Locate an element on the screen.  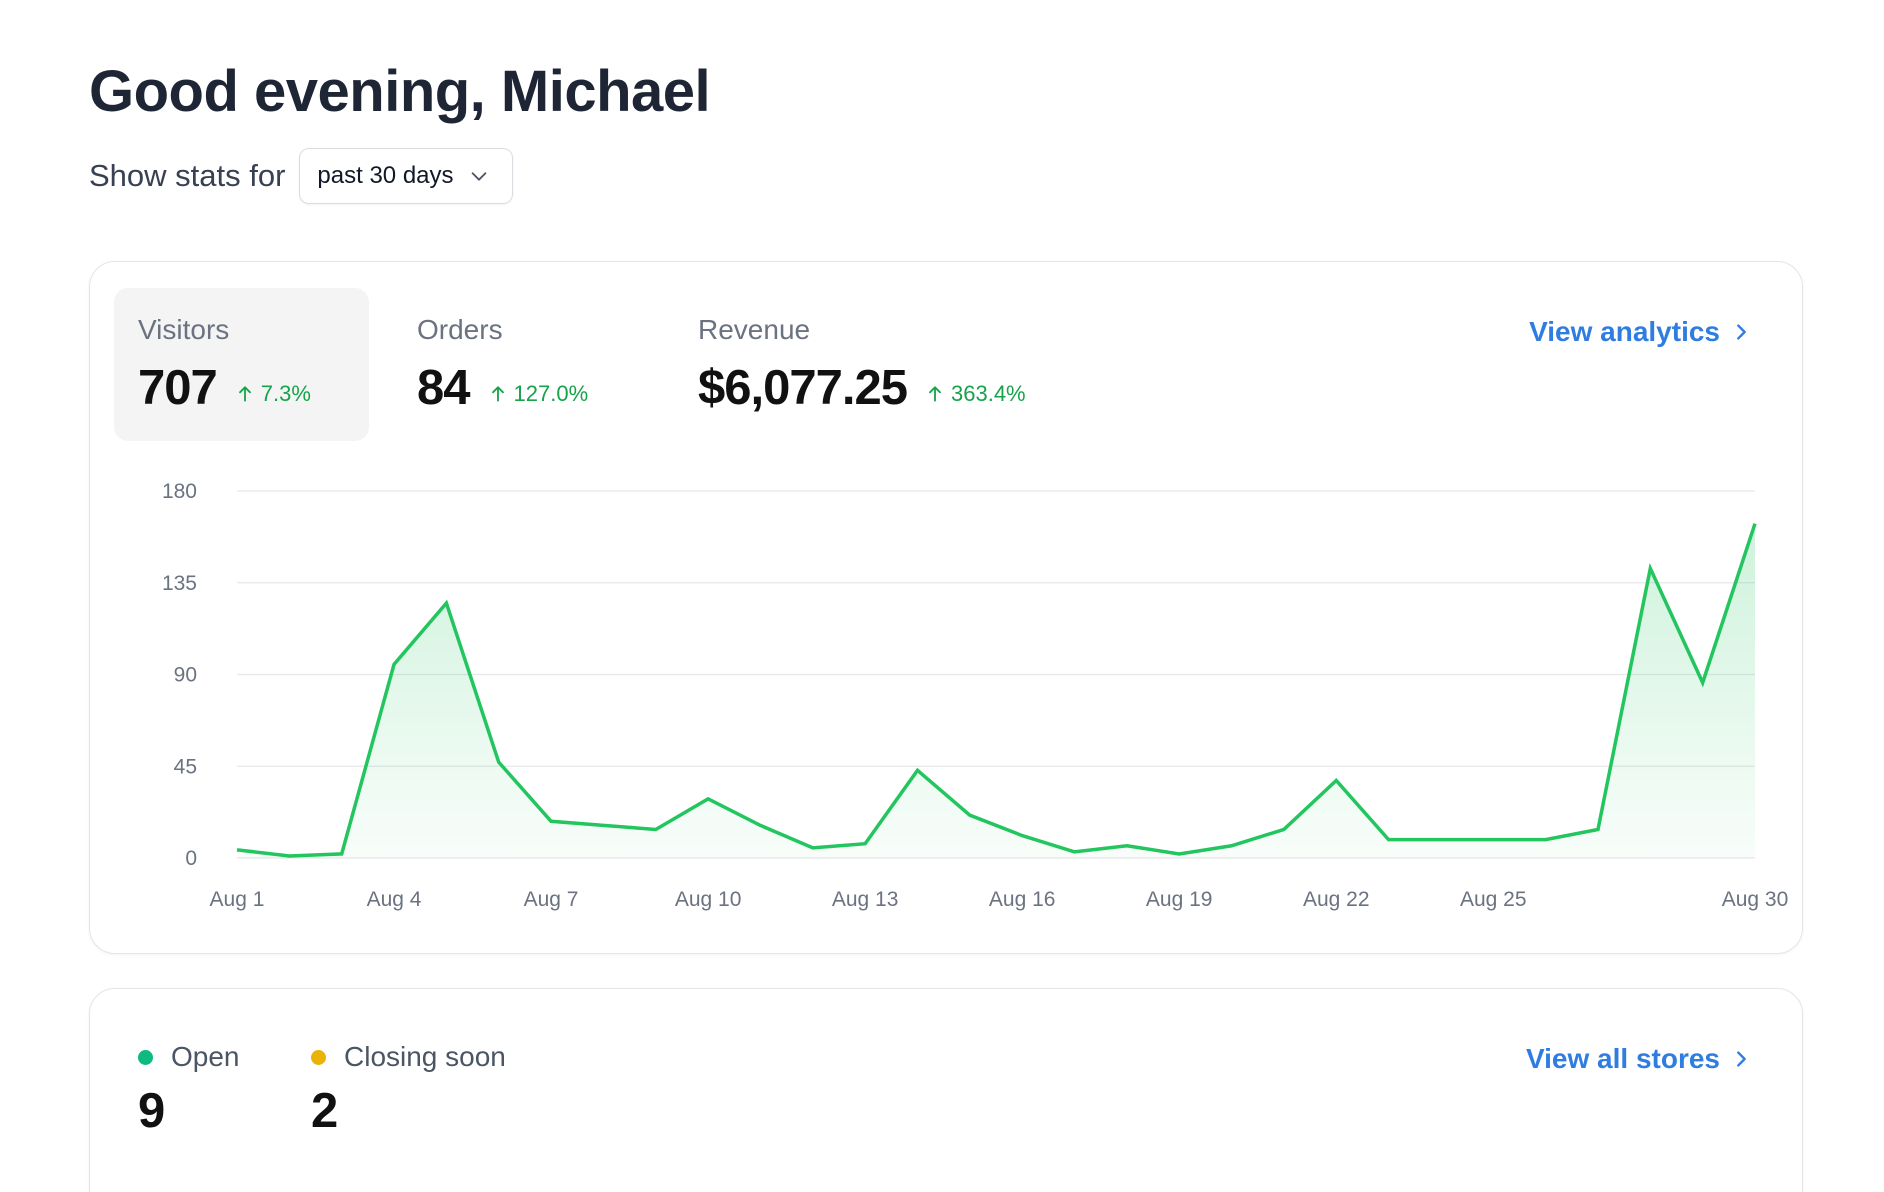
view-all-stores-link: View all stores is located at coordinates (1639, 1059).